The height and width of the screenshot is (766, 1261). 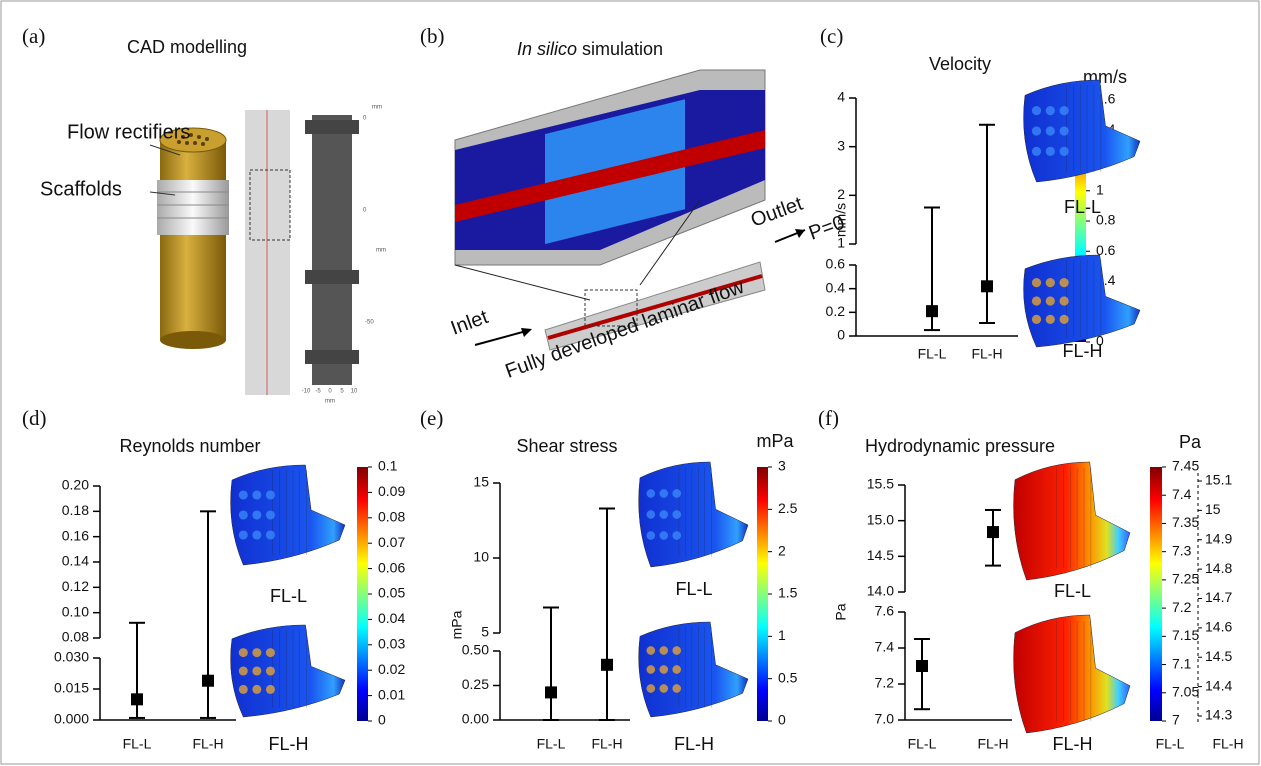 What do you see at coordinates (611, 308) in the screenshot?
I see `zoom-box` at bounding box center [611, 308].